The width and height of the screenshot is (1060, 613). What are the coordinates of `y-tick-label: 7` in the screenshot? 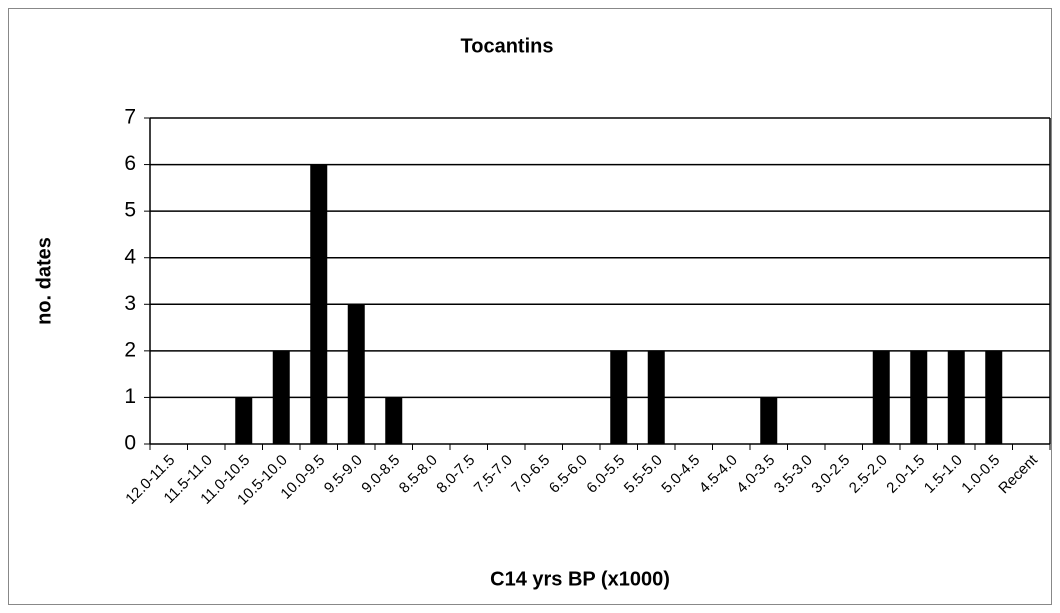 It's located at (130, 117).